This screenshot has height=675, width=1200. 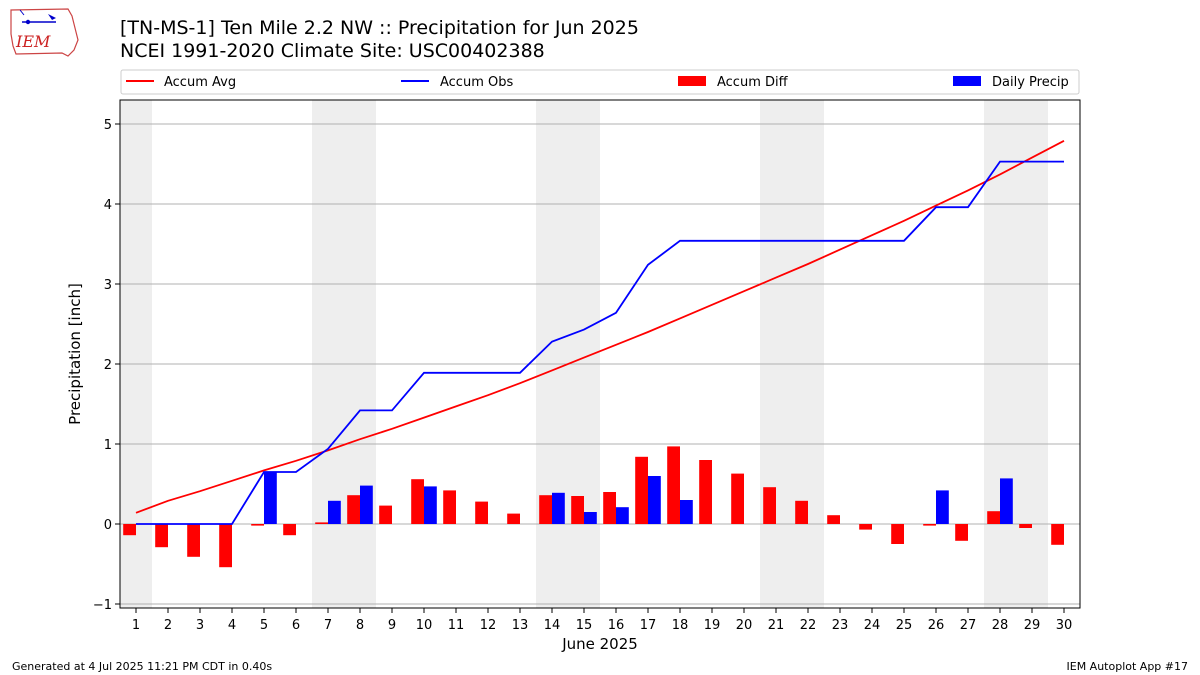 I want to click on x-tick-label: 19, so click(x=712, y=625).